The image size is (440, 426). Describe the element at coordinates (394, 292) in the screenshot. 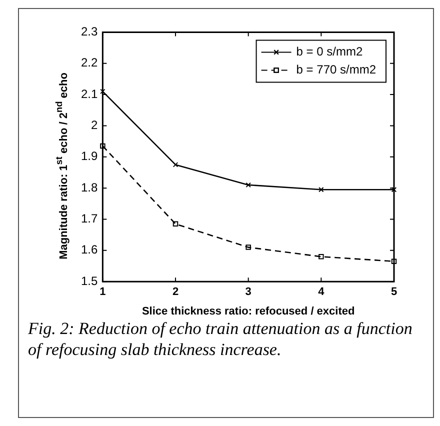

I see `x-tick-label: 5` at that location.